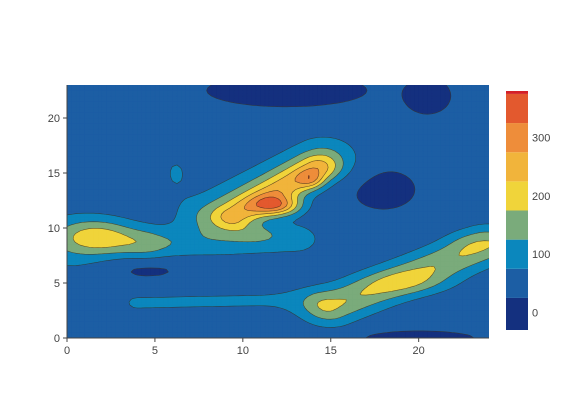 The image size is (584, 405). Describe the element at coordinates (419, 351) in the screenshot. I see `x-tick-label: 20` at that location.